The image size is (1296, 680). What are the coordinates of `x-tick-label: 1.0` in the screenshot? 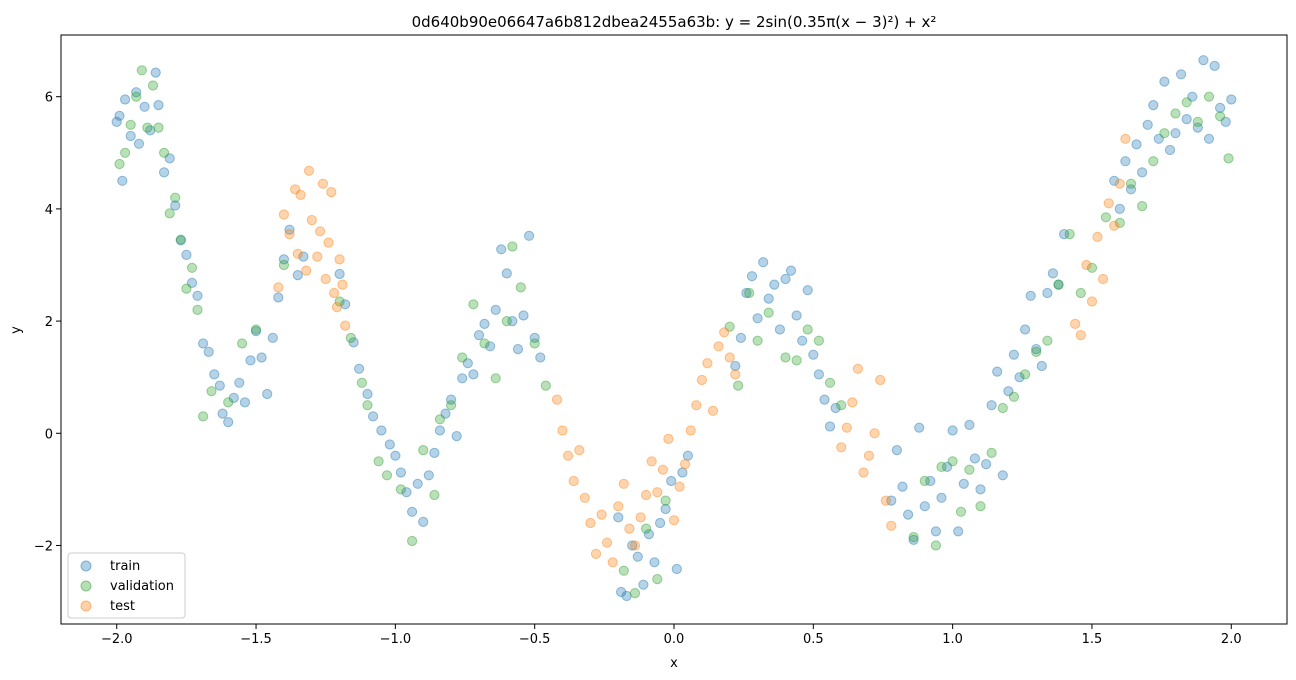 It's located at (952, 639).